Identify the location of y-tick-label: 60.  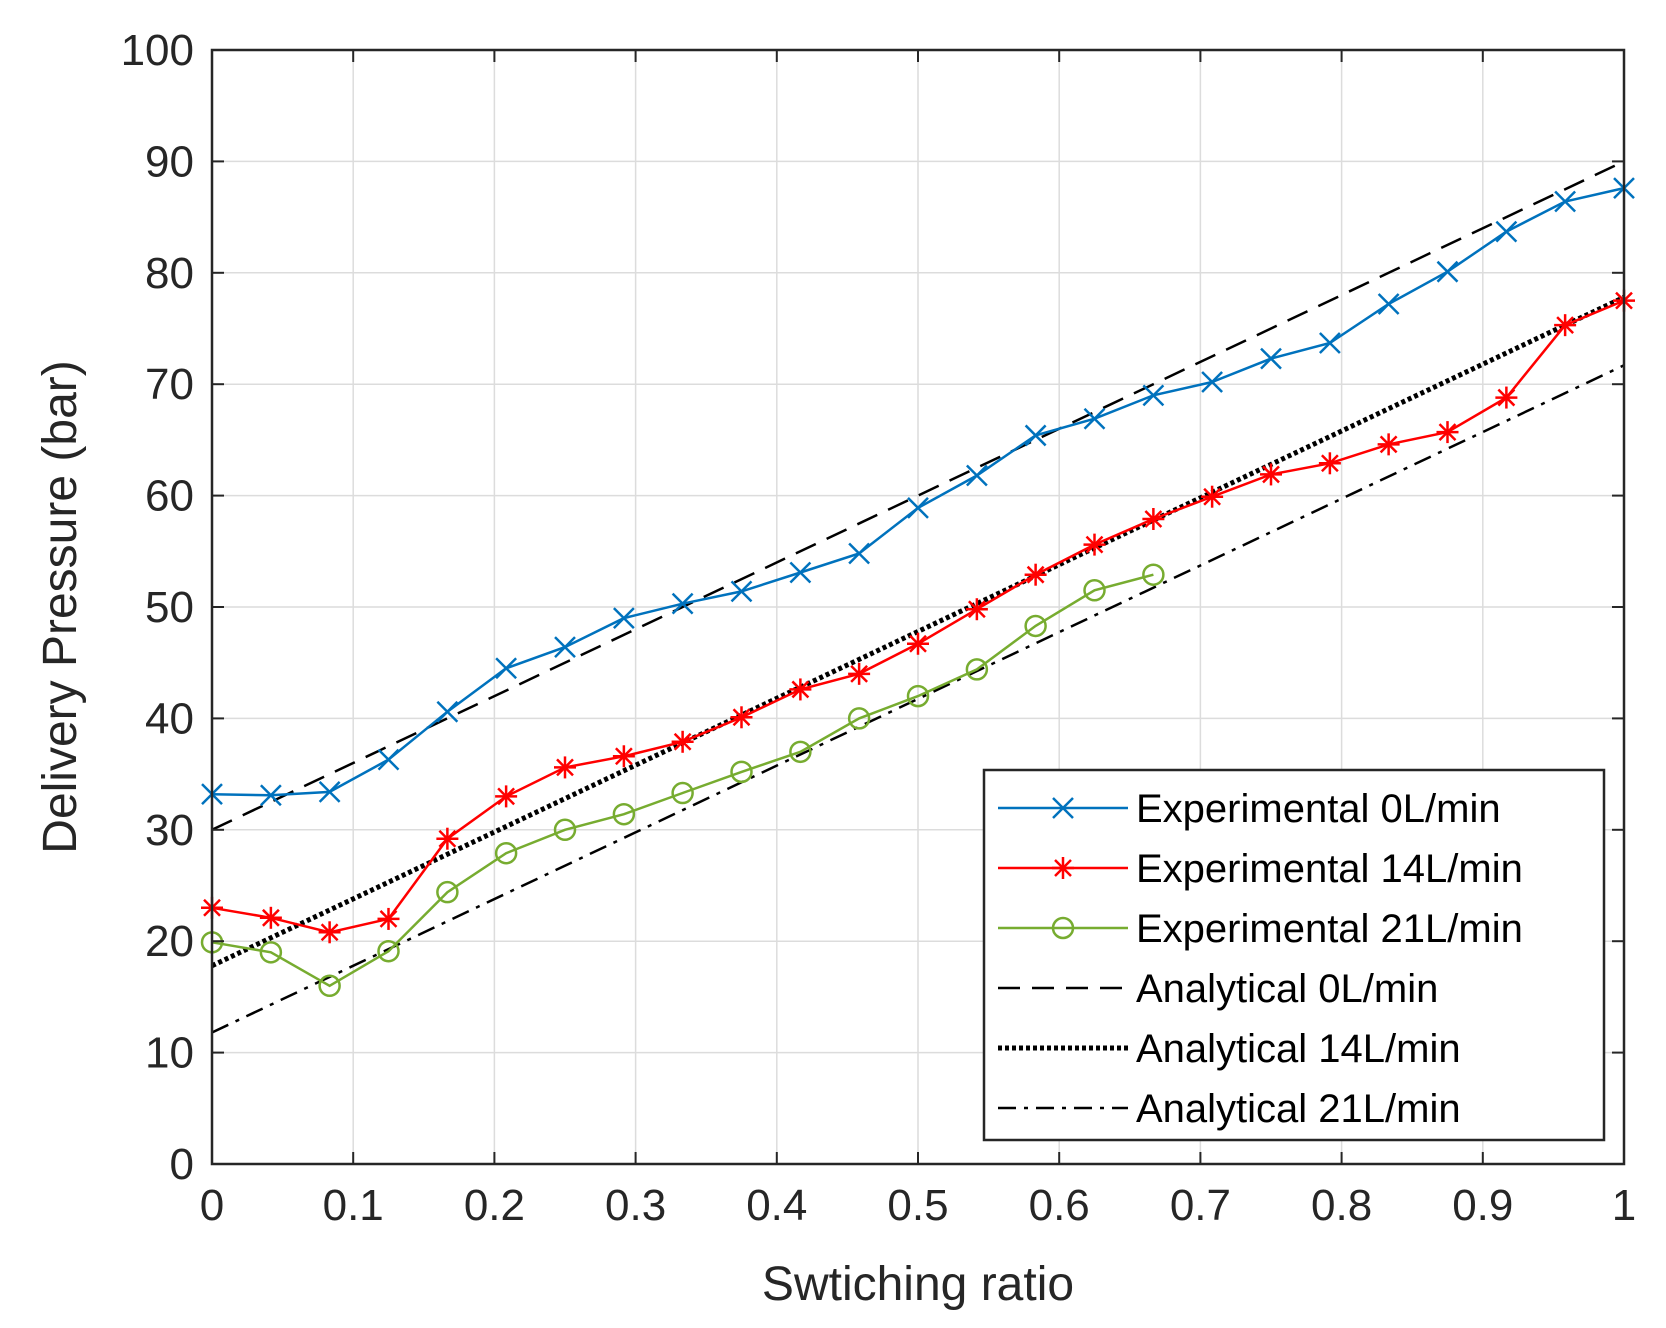
(169, 496).